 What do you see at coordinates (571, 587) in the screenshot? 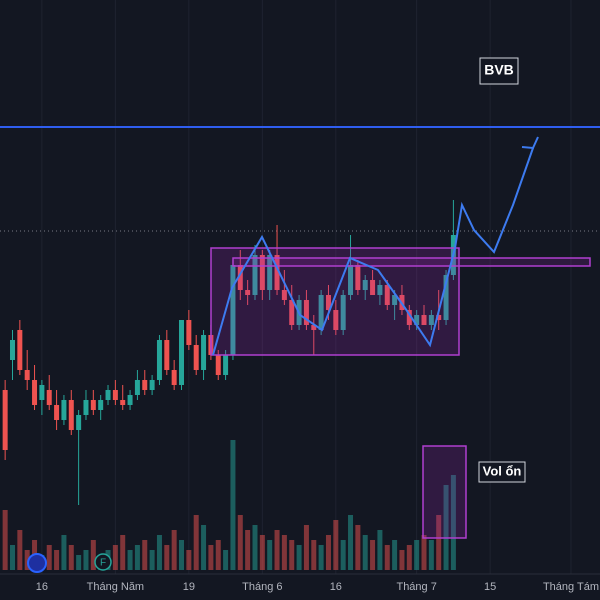
I see `x-tick-label: Tháng Tám` at bounding box center [571, 587].